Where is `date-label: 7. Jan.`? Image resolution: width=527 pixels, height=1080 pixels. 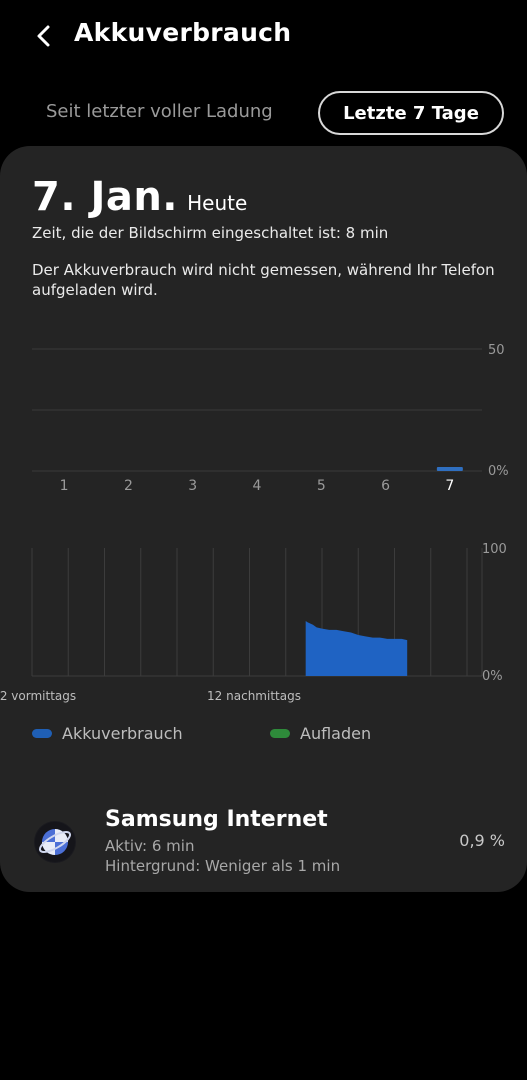
date-label: 7. Jan. is located at coordinates (105, 197).